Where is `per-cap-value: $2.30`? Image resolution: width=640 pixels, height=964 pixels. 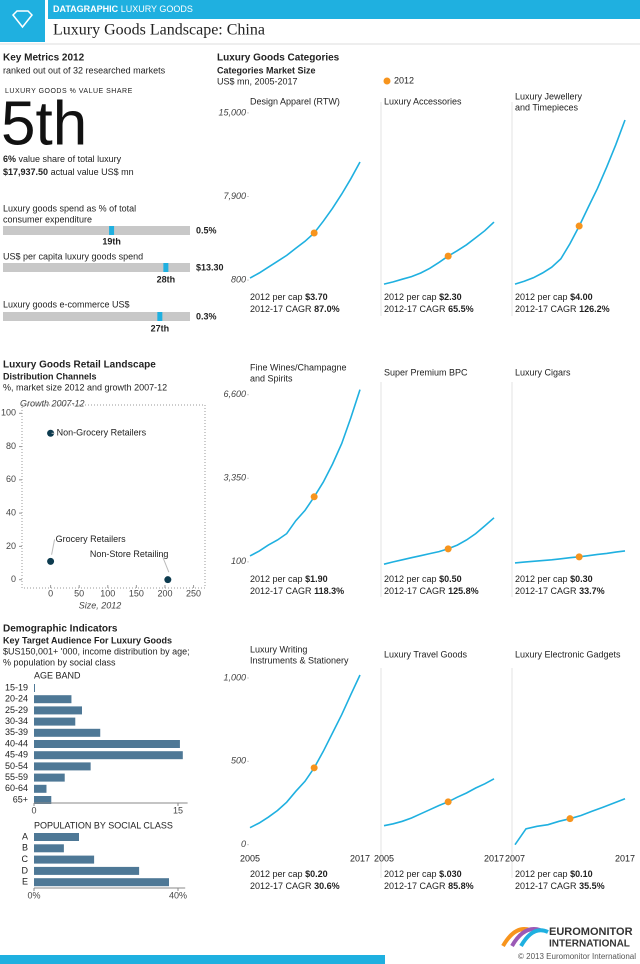 per-cap-value: $2.30 is located at coordinates (450, 297).